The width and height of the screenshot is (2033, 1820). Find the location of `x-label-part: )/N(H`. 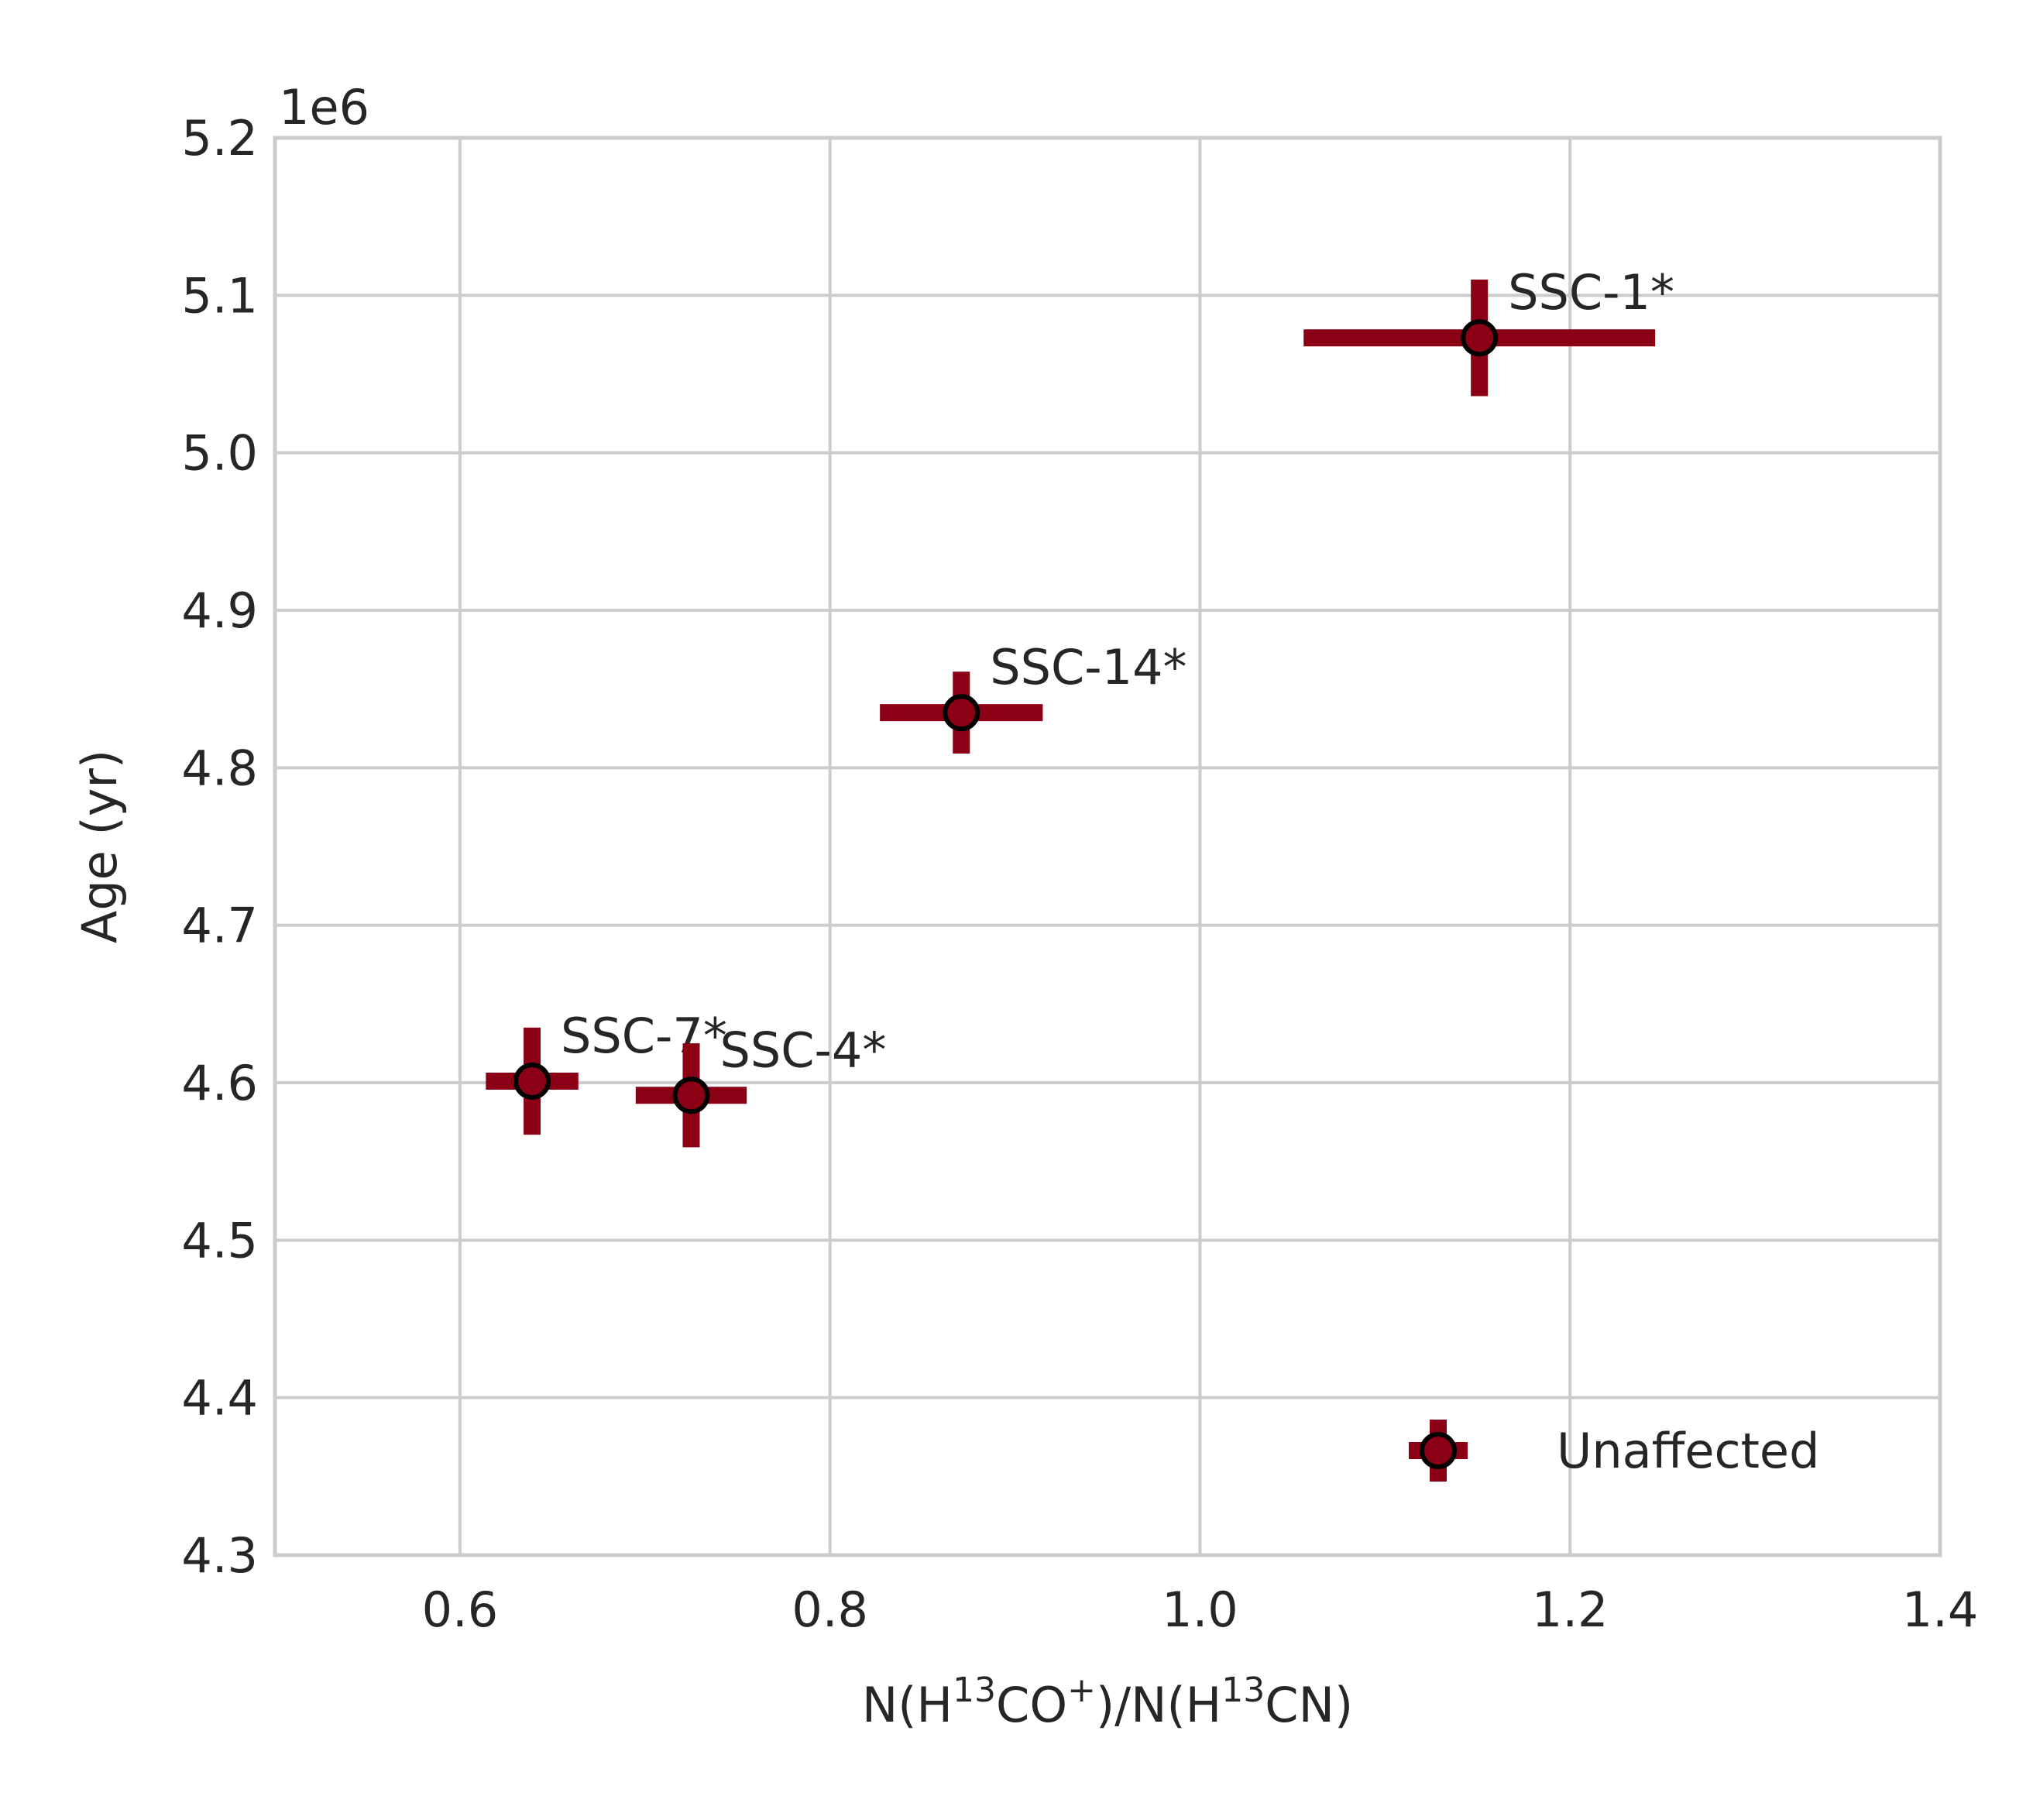

x-label-part: )/N(H is located at coordinates (1158, 1705).